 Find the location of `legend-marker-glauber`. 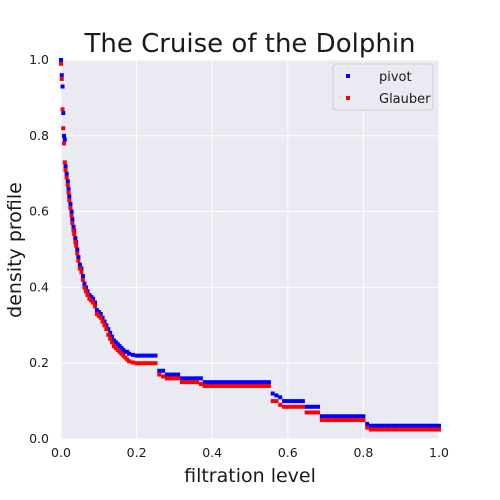

legend-marker-glauber is located at coordinates (348, 98).